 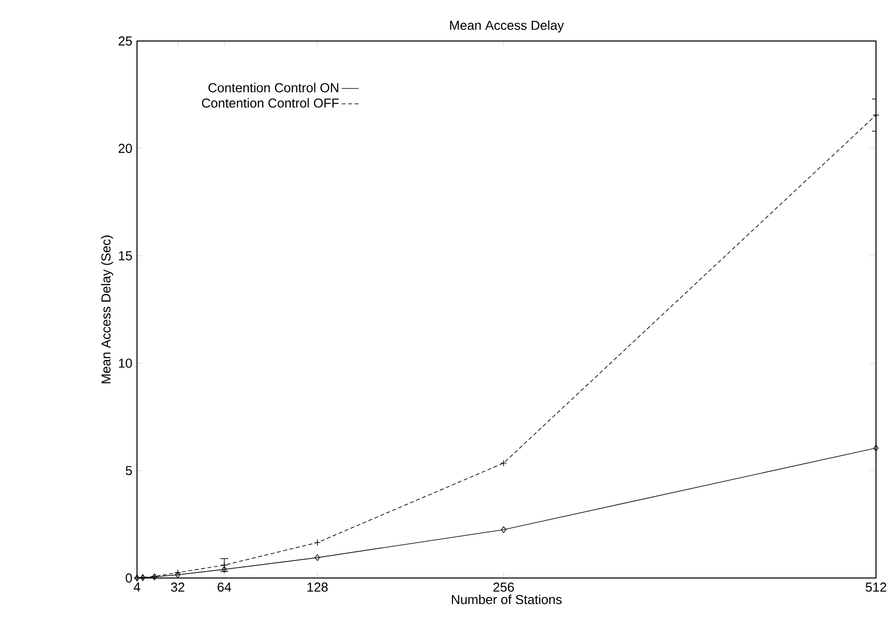 I want to click on legend-label: Contention Control ON, so click(x=273, y=87).